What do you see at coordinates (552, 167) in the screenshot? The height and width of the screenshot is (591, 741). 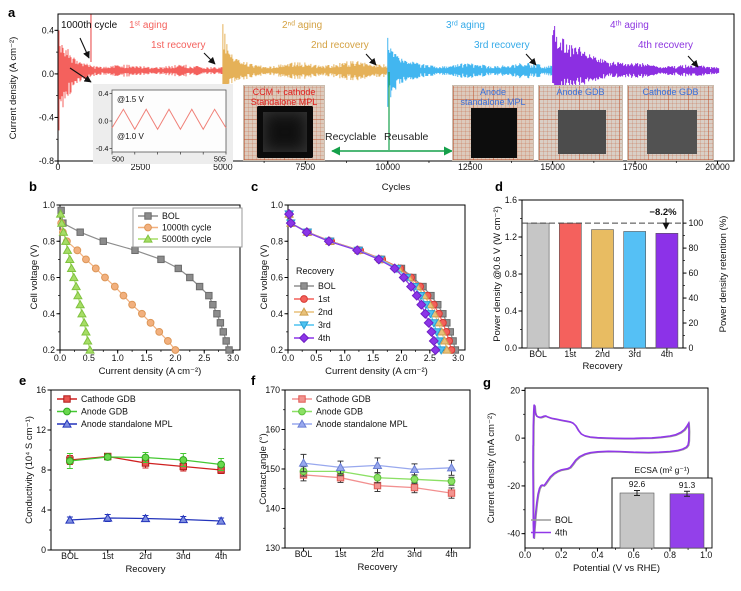 I see `svg-text: 15000` at bounding box center [552, 167].